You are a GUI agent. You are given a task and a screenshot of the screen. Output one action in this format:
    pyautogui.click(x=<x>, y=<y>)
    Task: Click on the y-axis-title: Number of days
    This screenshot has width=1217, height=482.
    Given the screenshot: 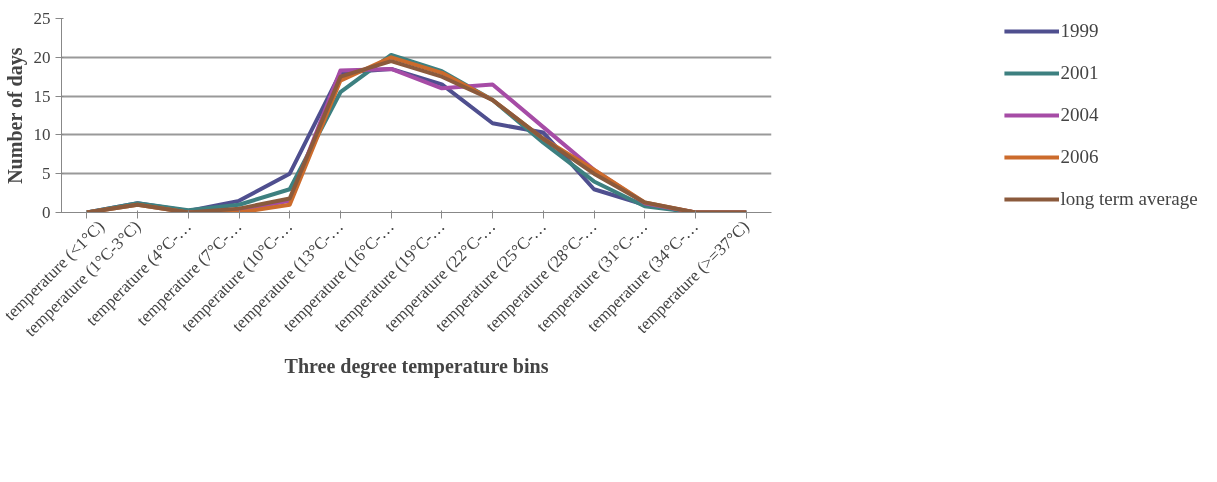 What is the action you would take?
    pyautogui.click(x=15, y=115)
    